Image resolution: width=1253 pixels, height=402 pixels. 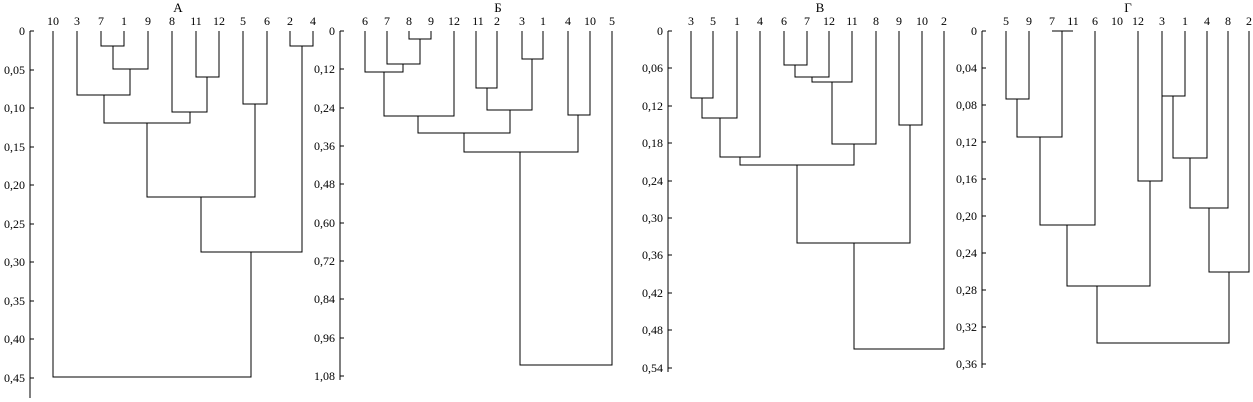 What do you see at coordinates (324, 261) in the screenshot?
I see `panel-b-tick-label: 0,72` at bounding box center [324, 261].